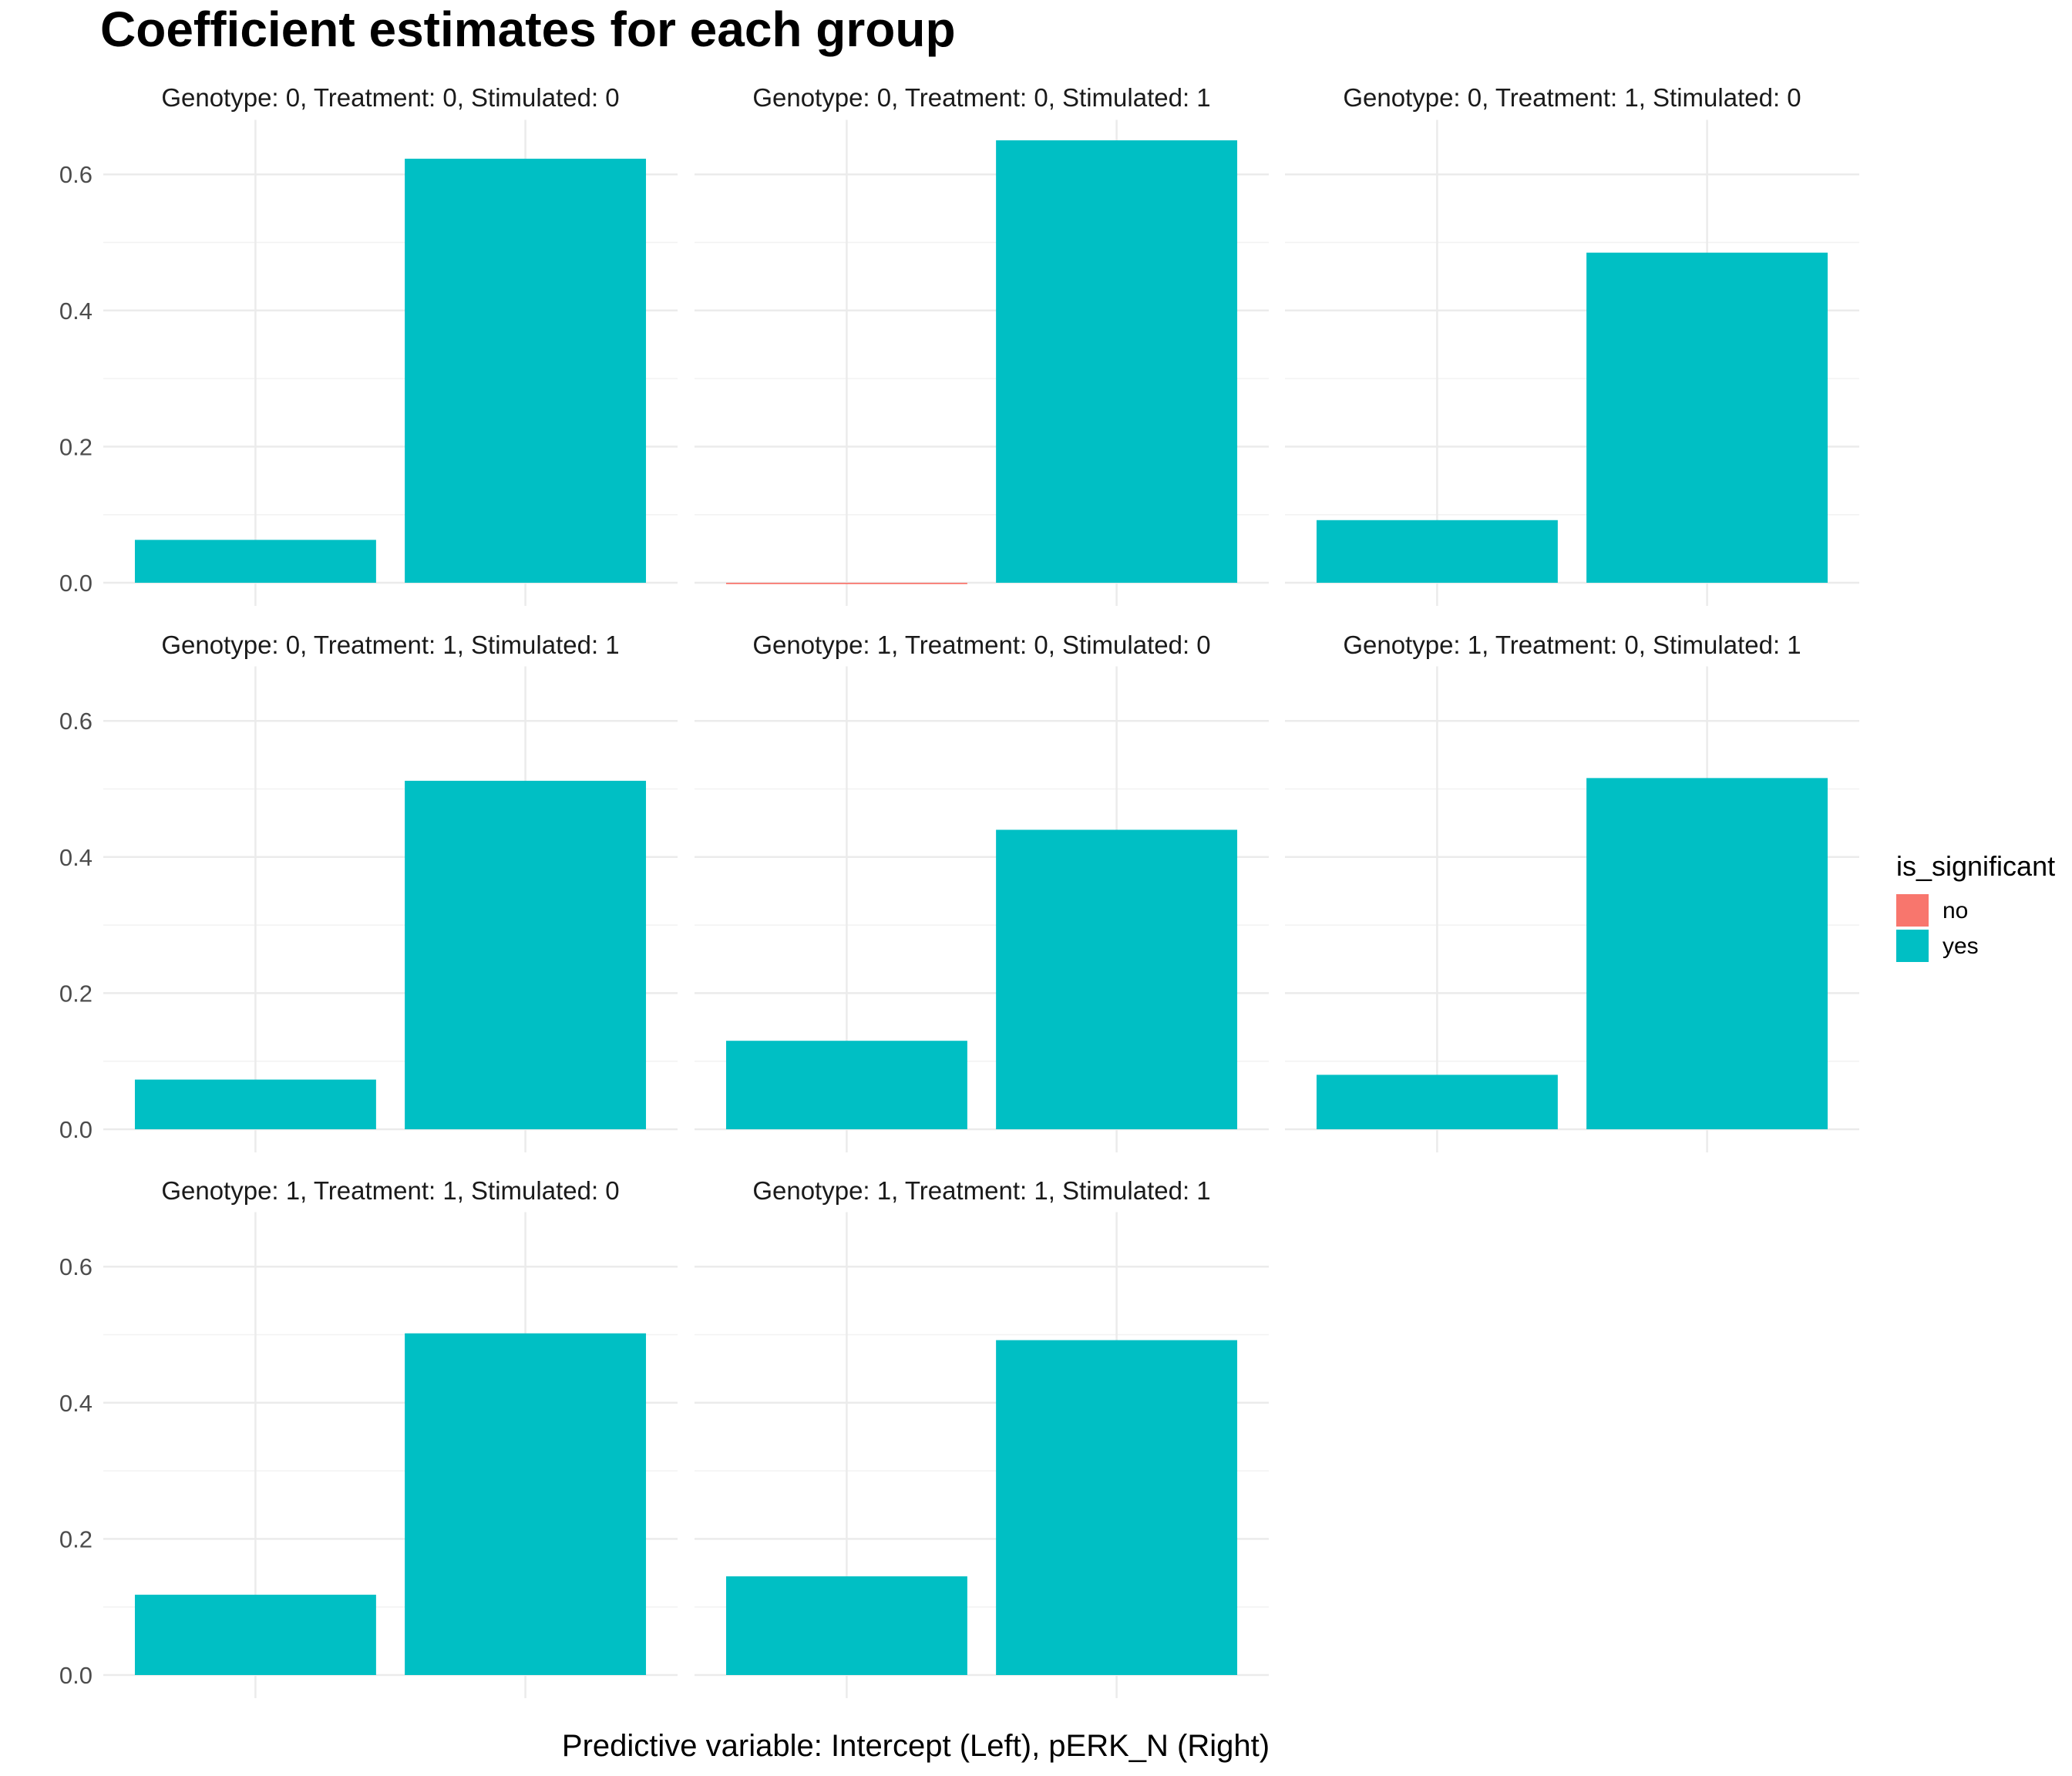 This screenshot has width=2072, height=1776. What do you see at coordinates (1913, 910) in the screenshot?
I see `legend-key-no` at bounding box center [1913, 910].